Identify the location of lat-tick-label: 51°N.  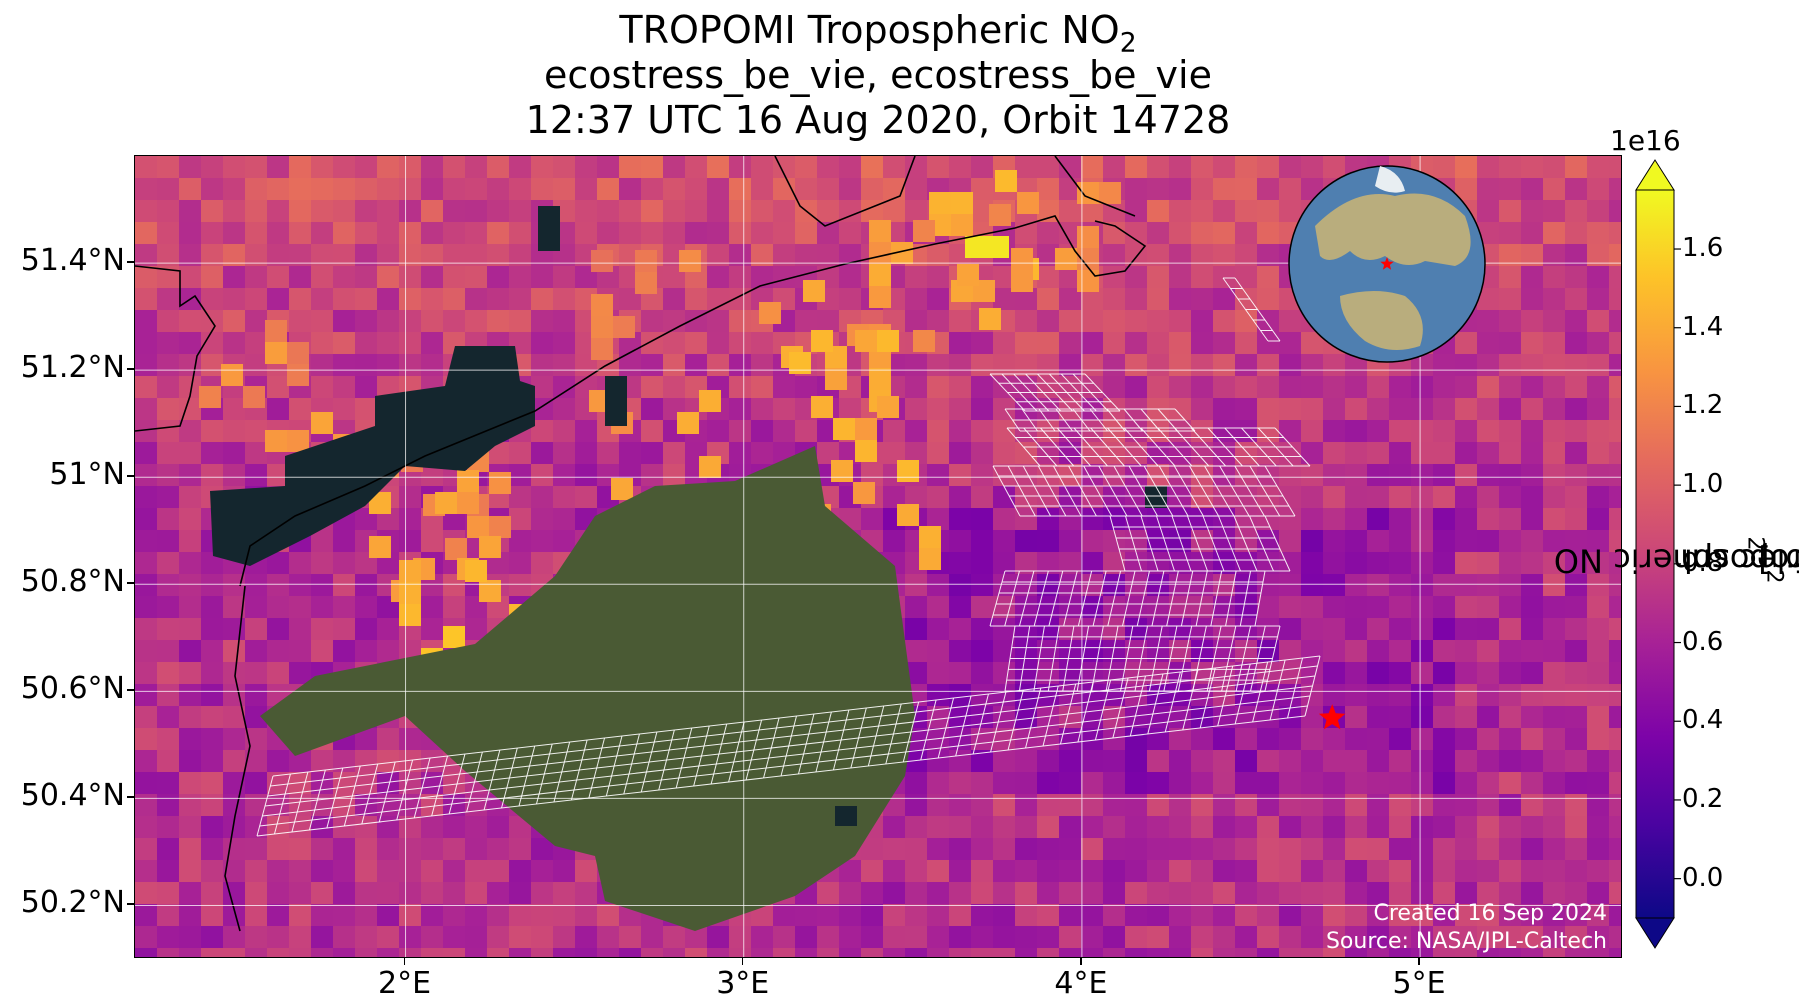
(87, 475).